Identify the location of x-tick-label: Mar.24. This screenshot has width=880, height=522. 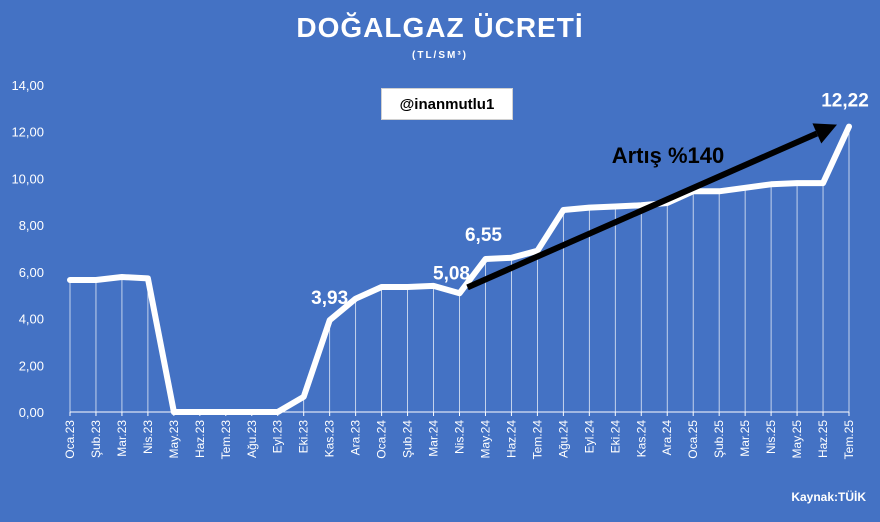
(434, 438).